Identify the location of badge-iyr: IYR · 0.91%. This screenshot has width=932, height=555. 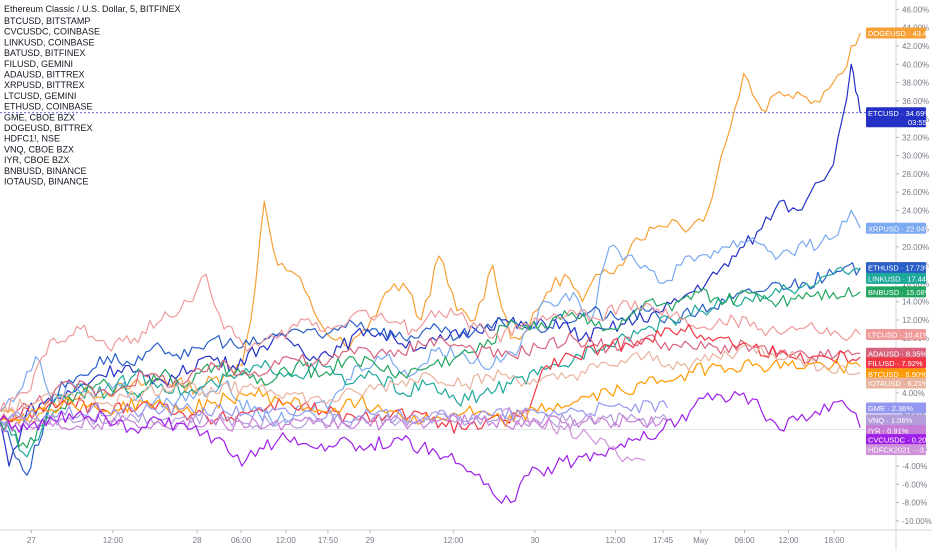
(896, 430).